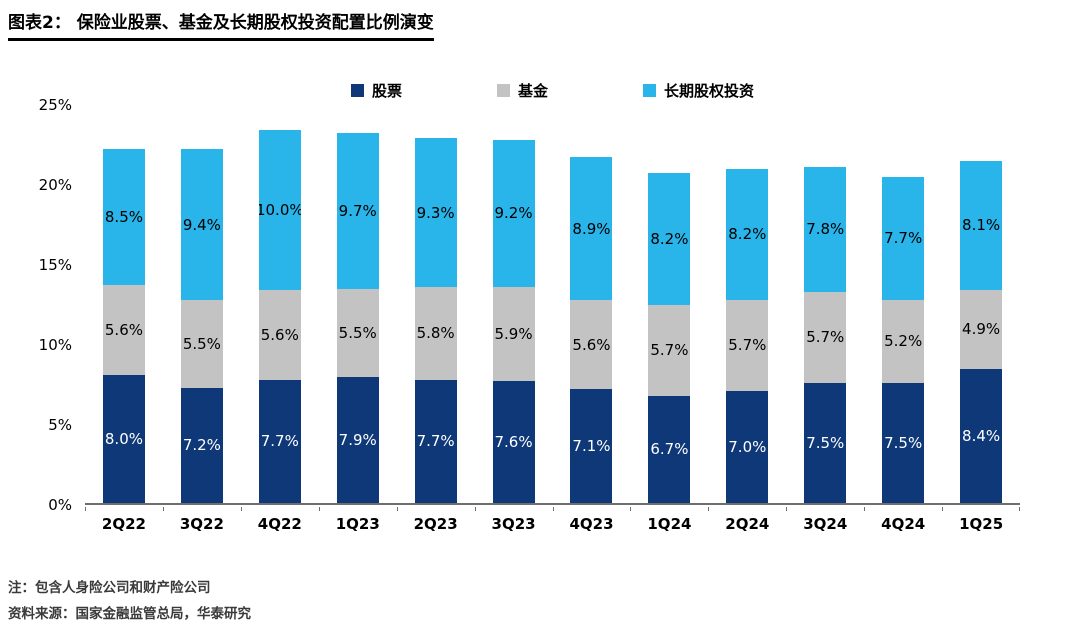  What do you see at coordinates (357, 318) in the screenshot?
I see `stacked-bar: 7.9% 5.5% 9.7%` at bounding box center [357, 318].